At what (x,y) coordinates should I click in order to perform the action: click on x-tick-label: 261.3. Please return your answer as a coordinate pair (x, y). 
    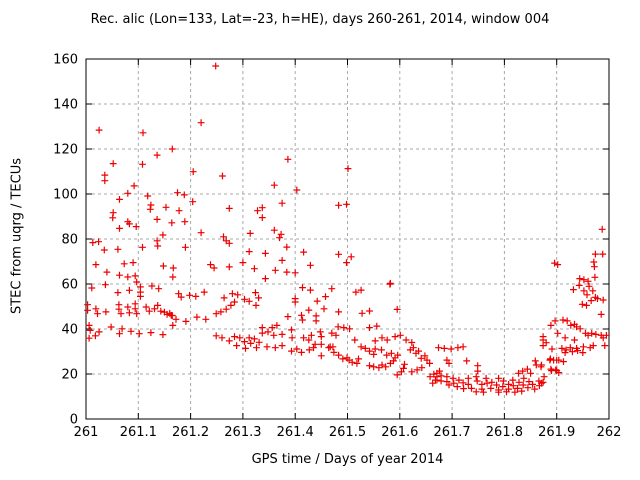
    Looking at the image, I should click on (242, 432).